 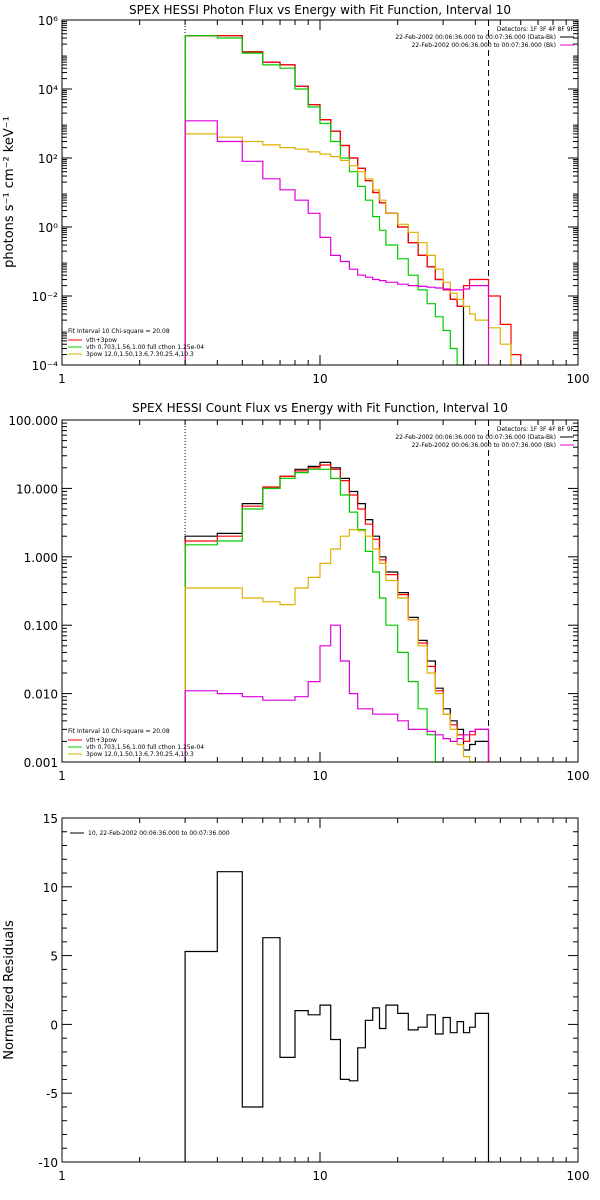 What do you see at coordinates (41, 695) in the screenshot?
I see `count-y-tick-label: 0.010` at bounding box center [41, 695].